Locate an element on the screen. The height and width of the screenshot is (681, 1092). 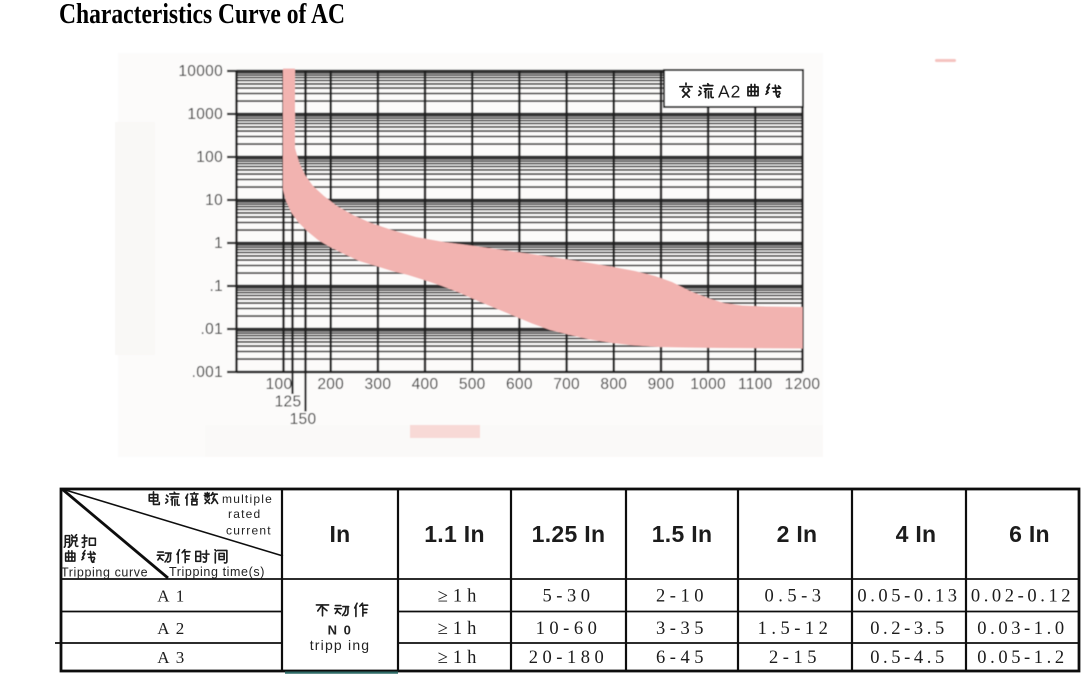
svg-text: 3-35 is located at coordinates (682, 629).